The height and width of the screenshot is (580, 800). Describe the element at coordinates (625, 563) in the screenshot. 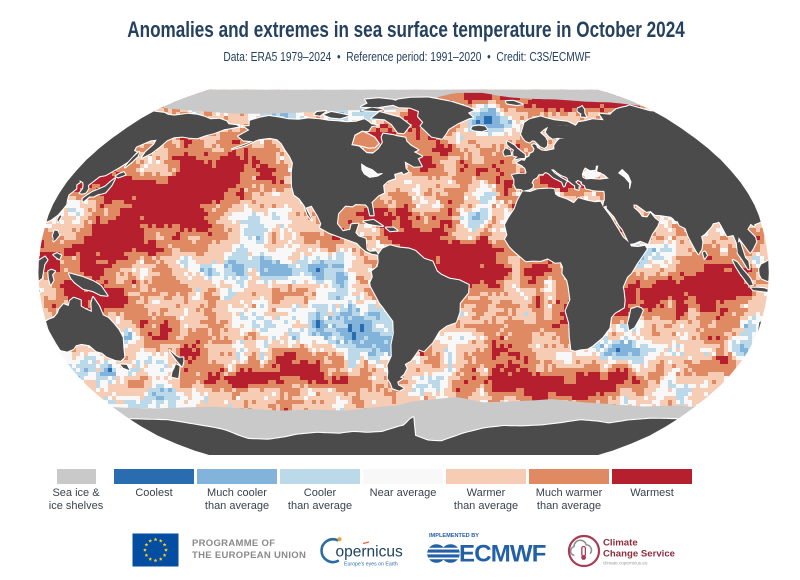

I see `svg-text: climate.copernicus.eu` at that location.